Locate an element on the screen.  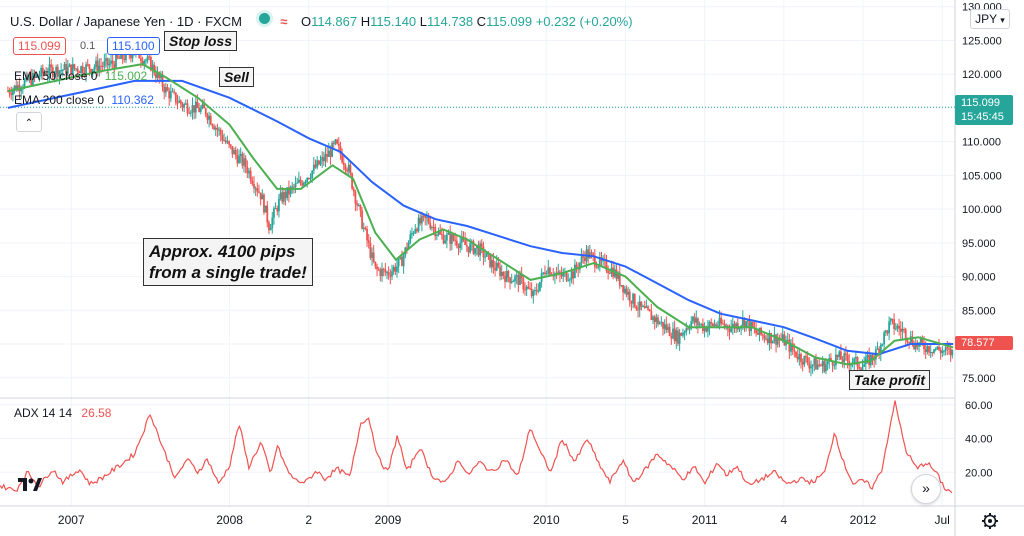
sell-annotation: Sell is located at coordinates (236, 77).